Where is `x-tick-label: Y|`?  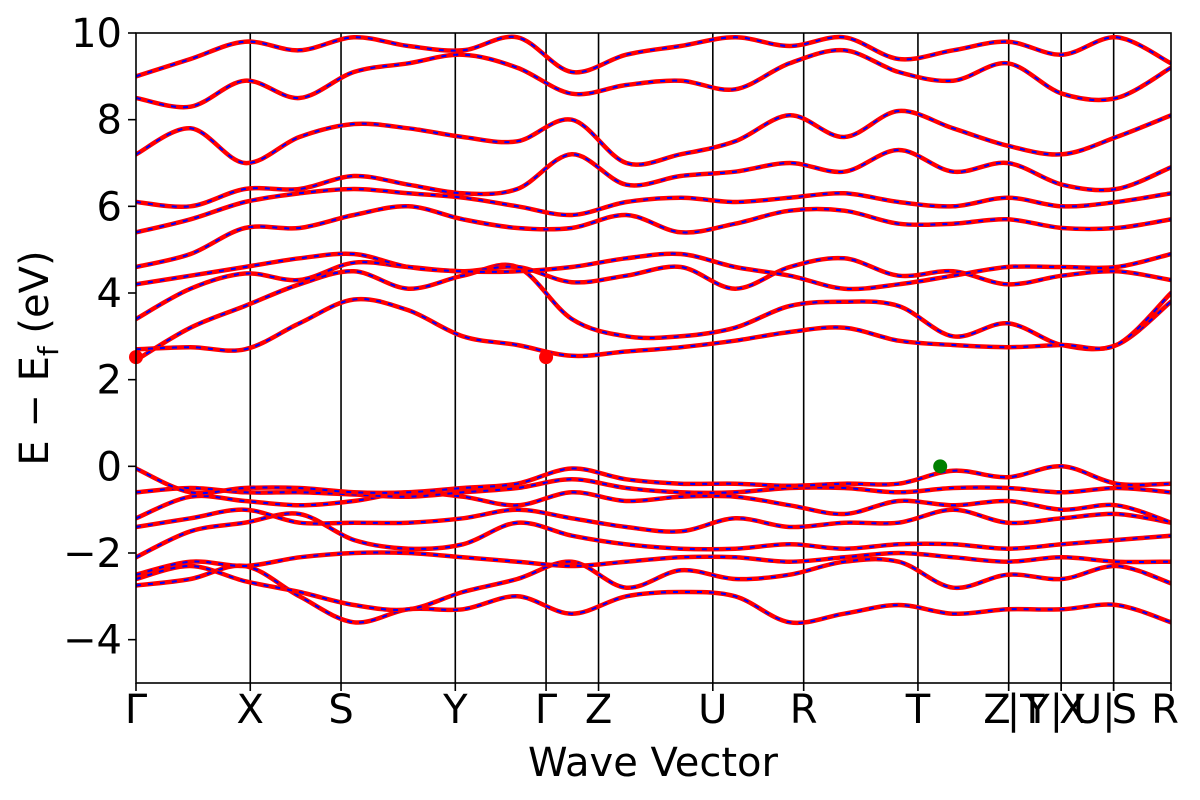
x-tick-label: Y| is located at coordinates (1043, 710).